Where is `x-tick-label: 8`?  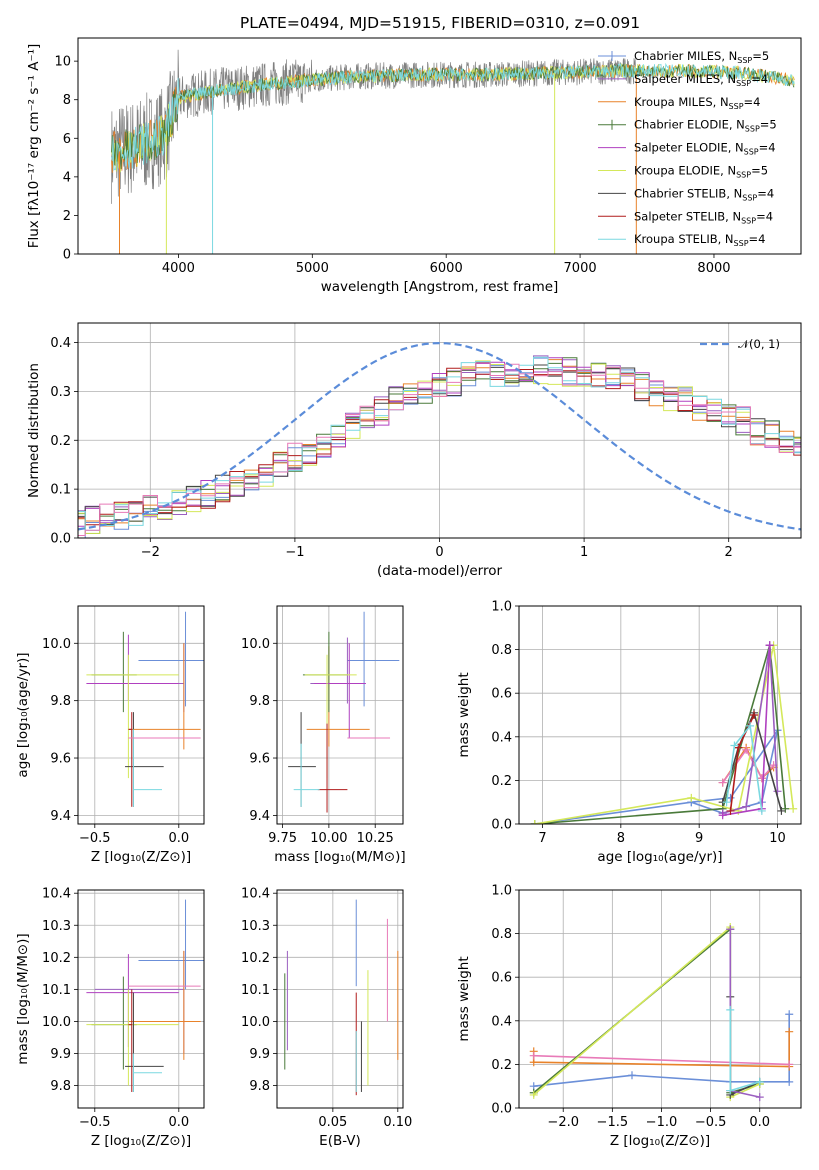
x-tick-label: 8 is located at coordinates (621, 838).